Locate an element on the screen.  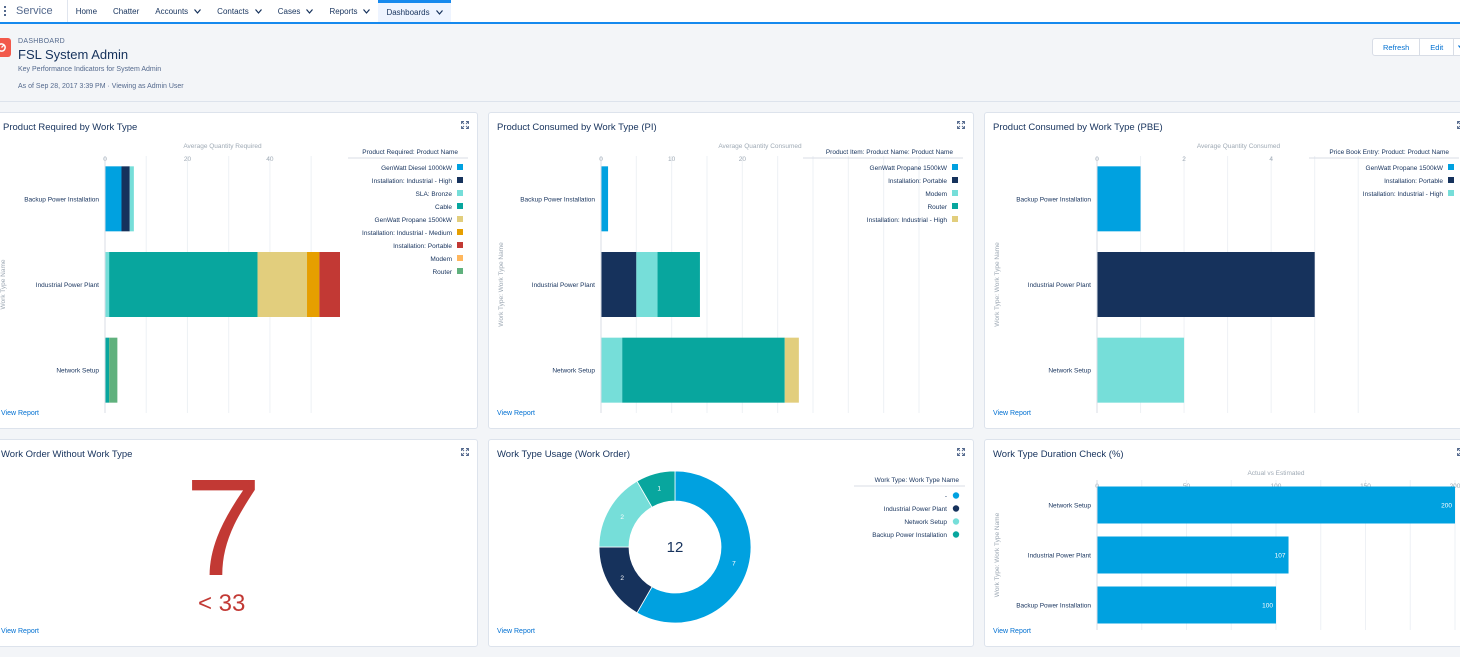
y-axis-title: Work Type Name is located at coordinates (3, 284).